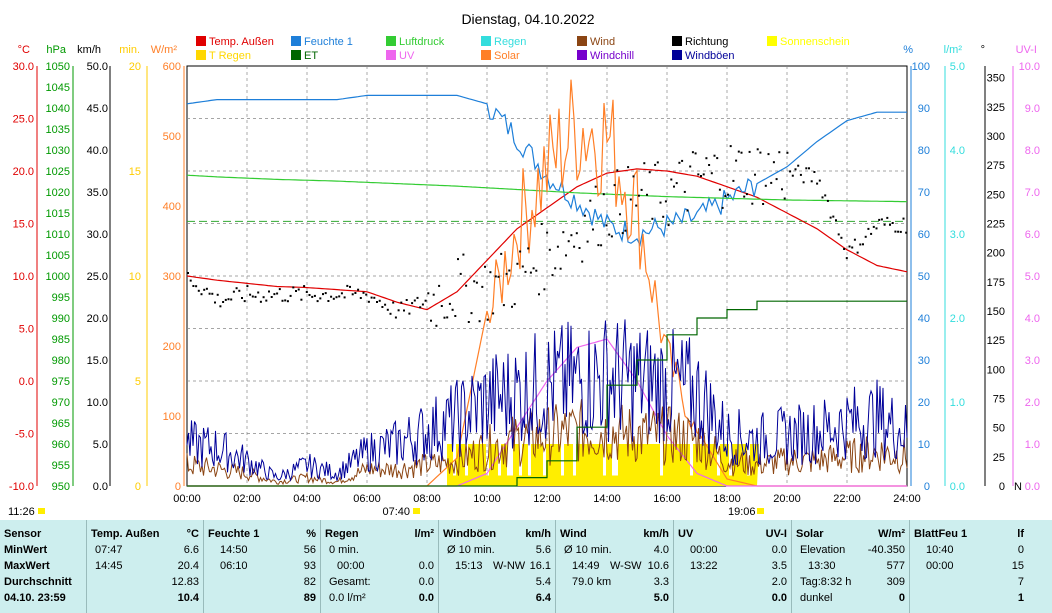 The image size is (1052, 613). Describe the element at coordinates (924, 361) in the screenshot. I see `hum-axis-tick: 30` at that location.